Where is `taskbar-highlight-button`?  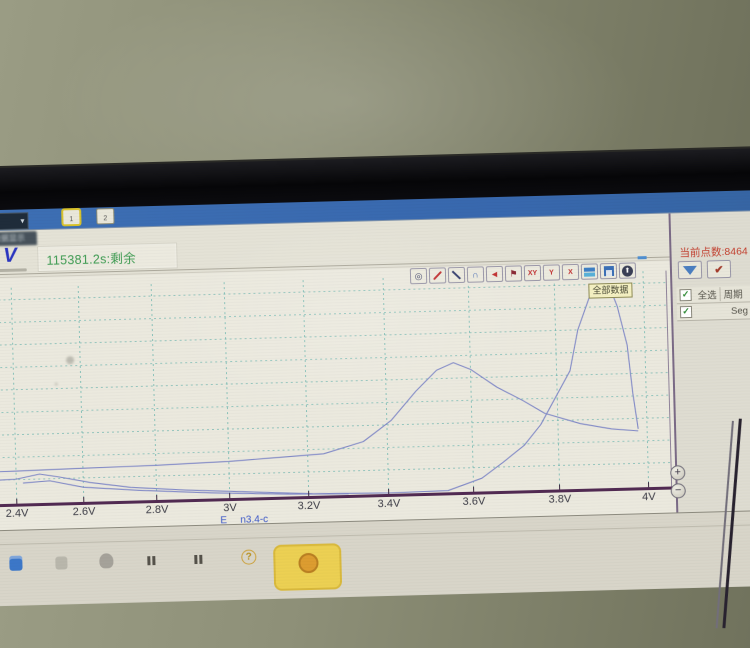
taskbar-highlight-button is located at coordinates (307, 567).